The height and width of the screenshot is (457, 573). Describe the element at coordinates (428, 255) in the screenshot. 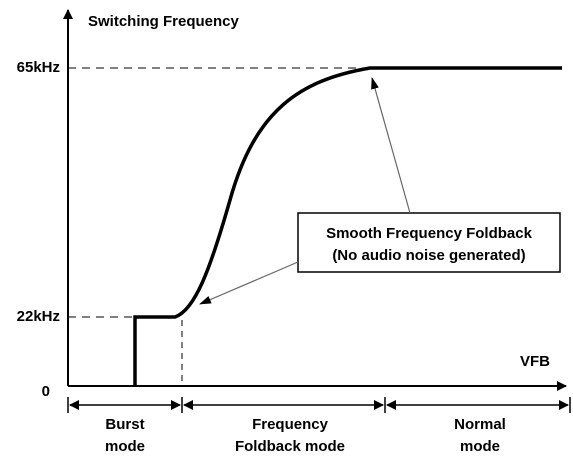

I see `annotation-text: (No audio noise generated)` at that location.